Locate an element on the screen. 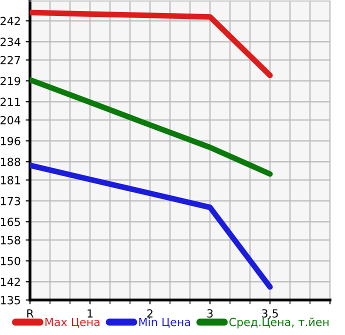  y-tick-label: 165 is located at coordinates (10, 222).